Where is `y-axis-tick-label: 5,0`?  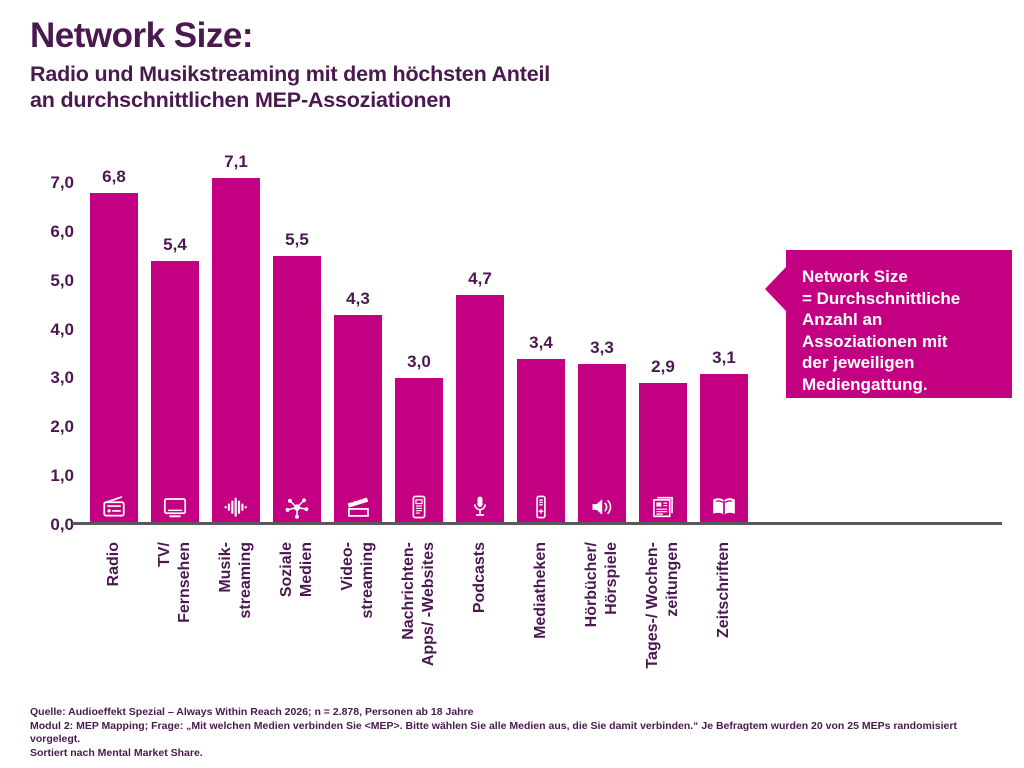
y-axis-tick-label: 5,0 is located at coordinates (62, 280).